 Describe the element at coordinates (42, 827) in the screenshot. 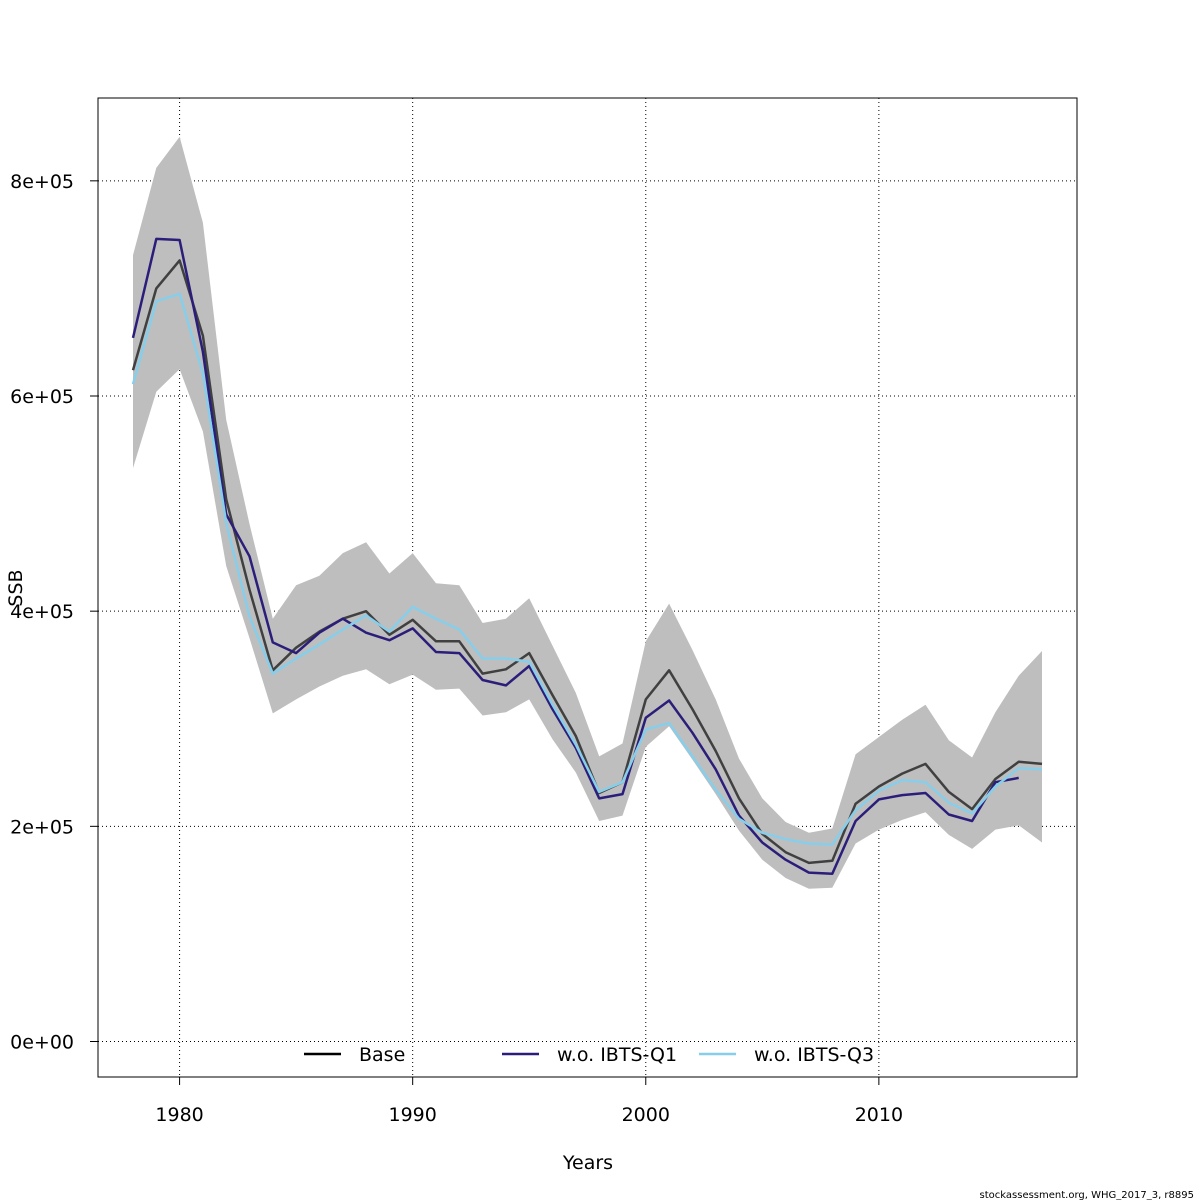

I see `y-tick-label: 2e+05` at that location.